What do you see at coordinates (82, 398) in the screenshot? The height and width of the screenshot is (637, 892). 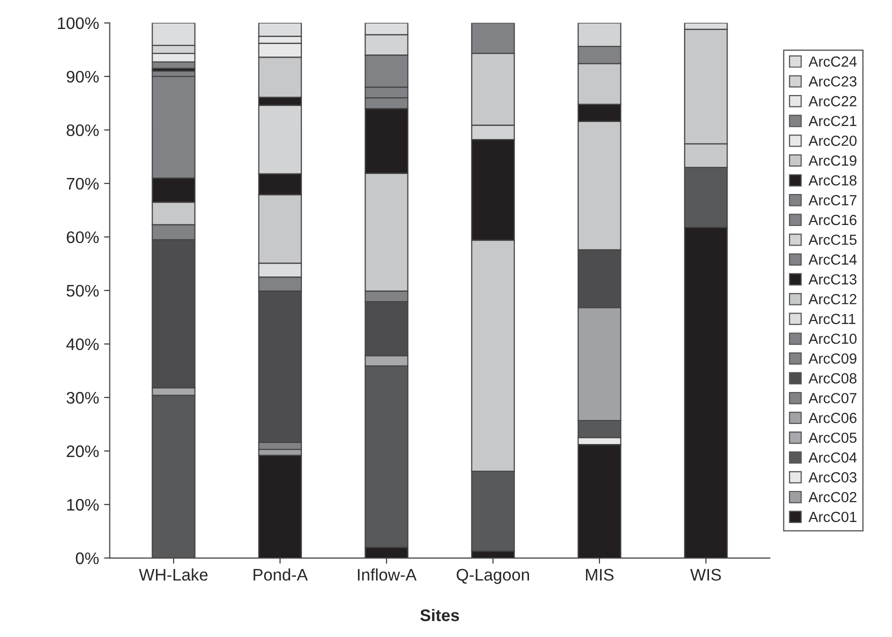 I see `y-tick-label: 30%` at bounding box center [82, 398].